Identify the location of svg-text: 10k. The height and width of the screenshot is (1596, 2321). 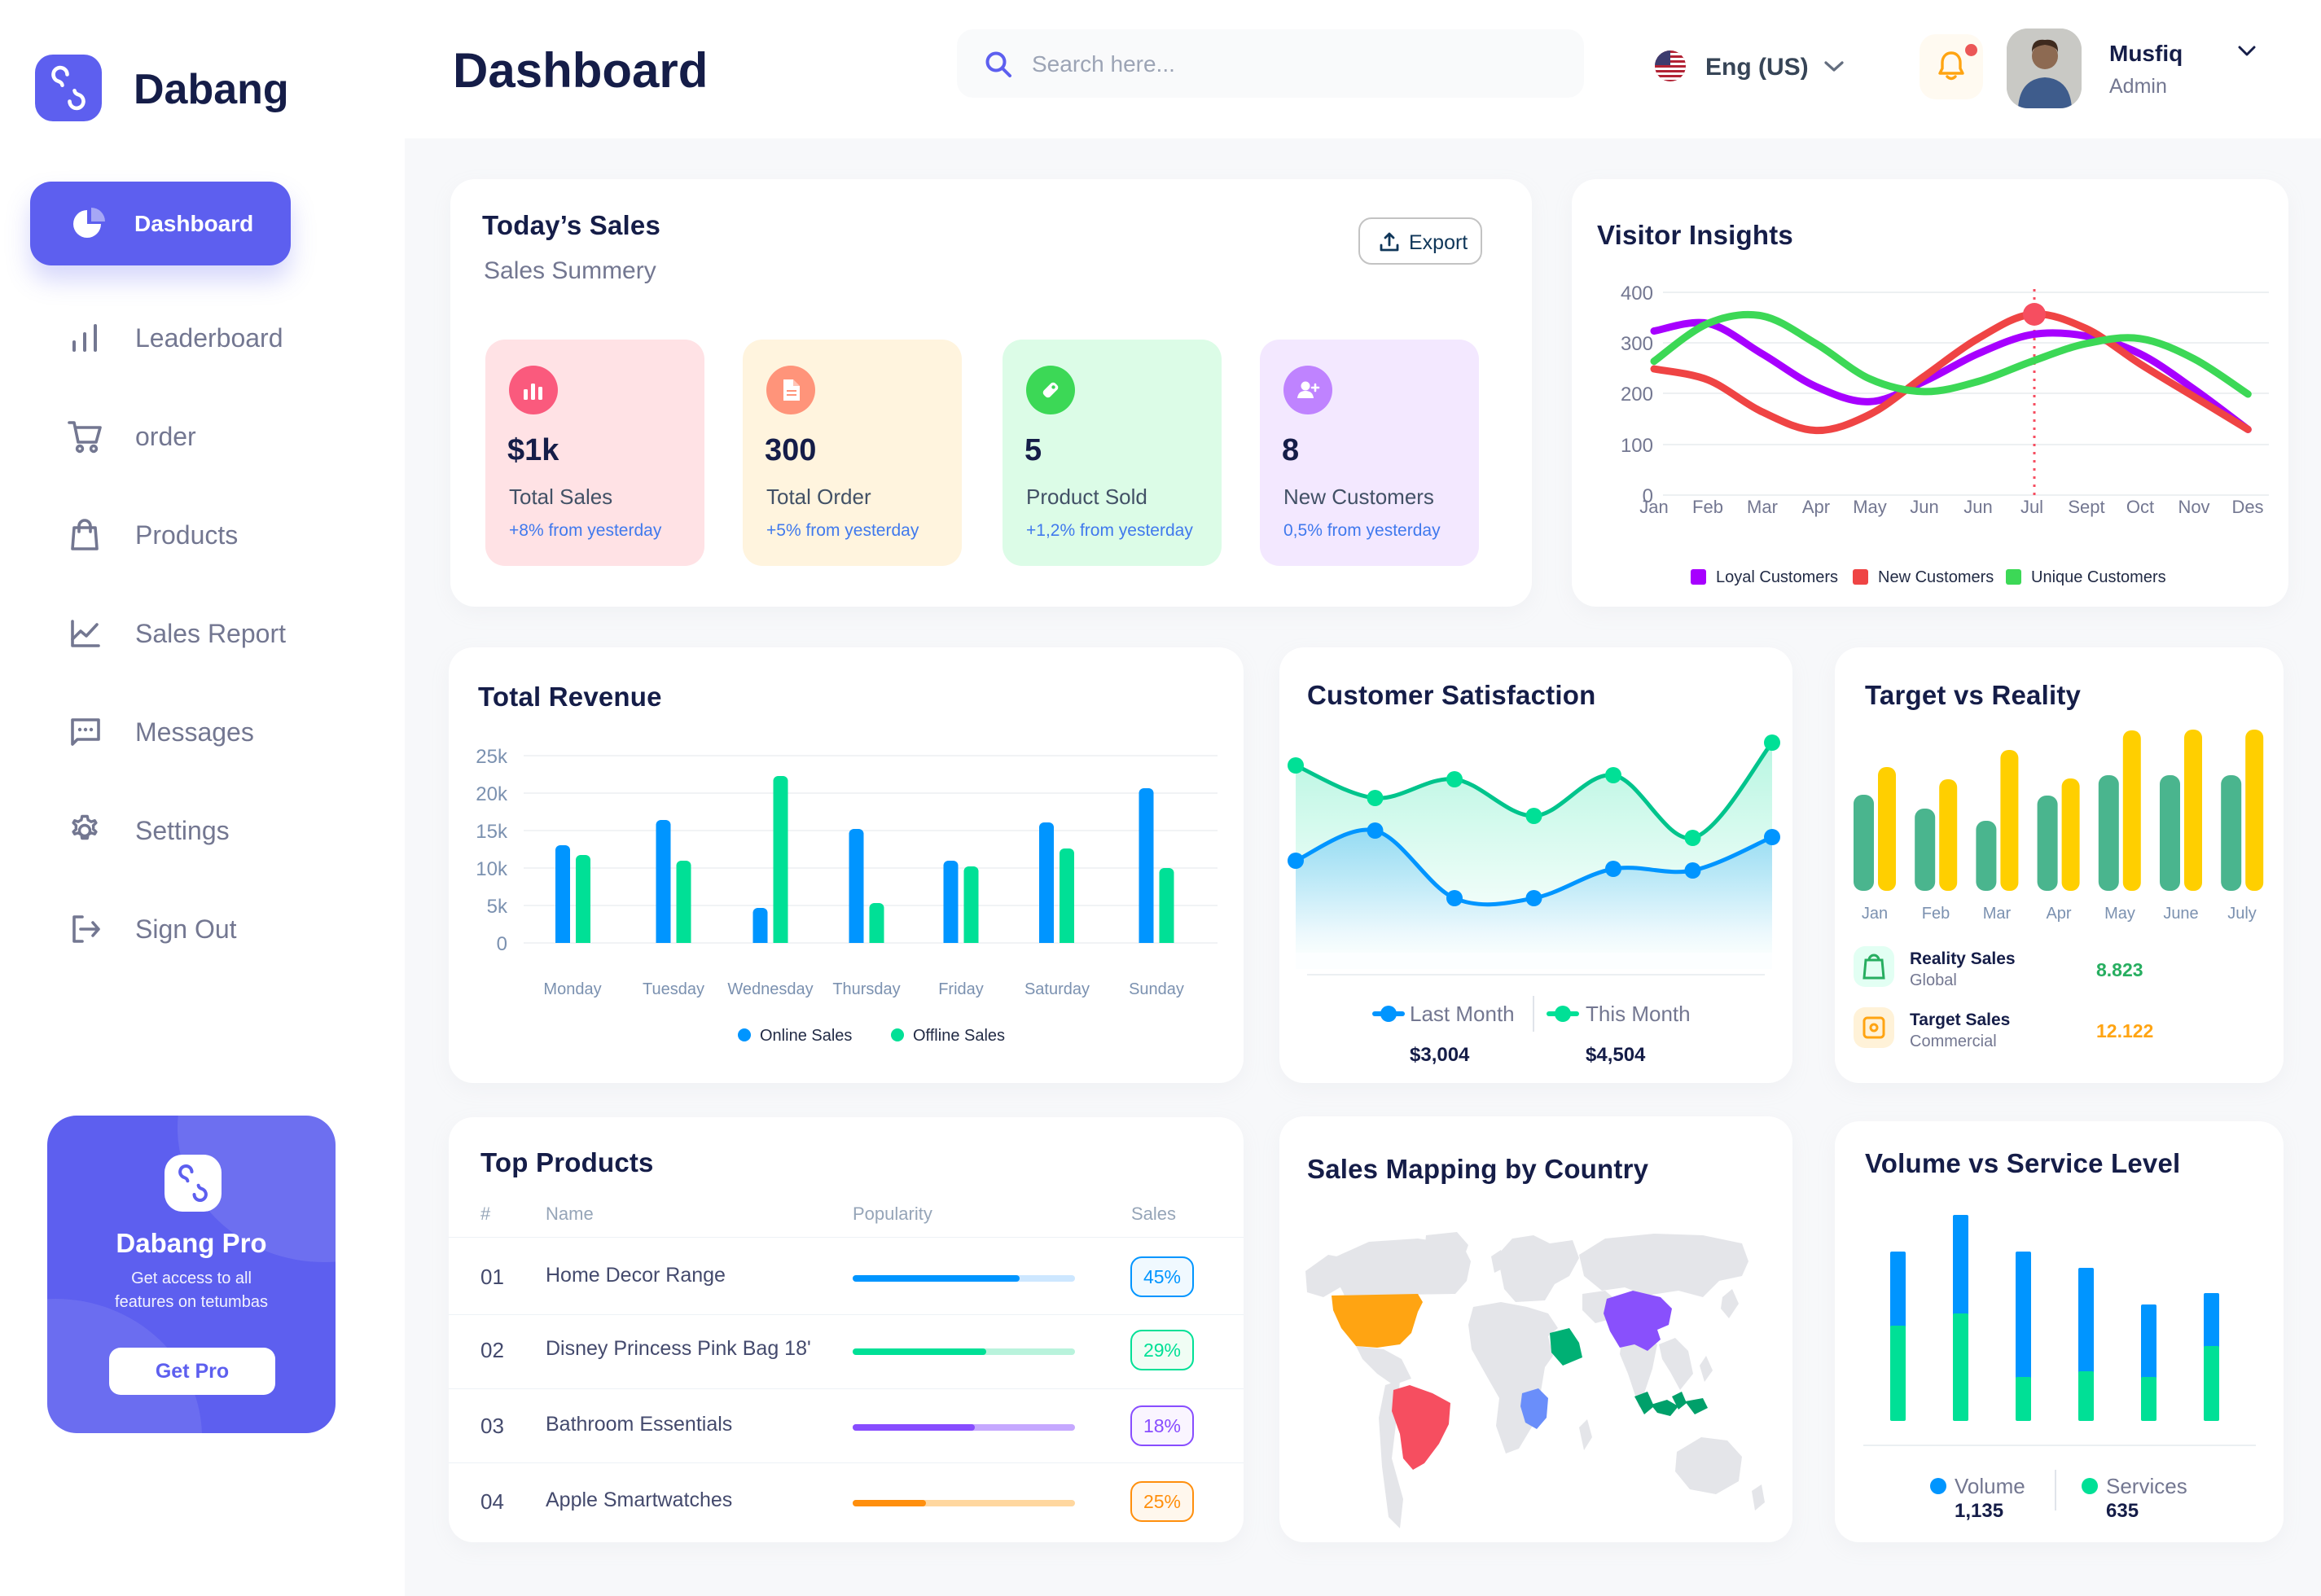
(492, 869).